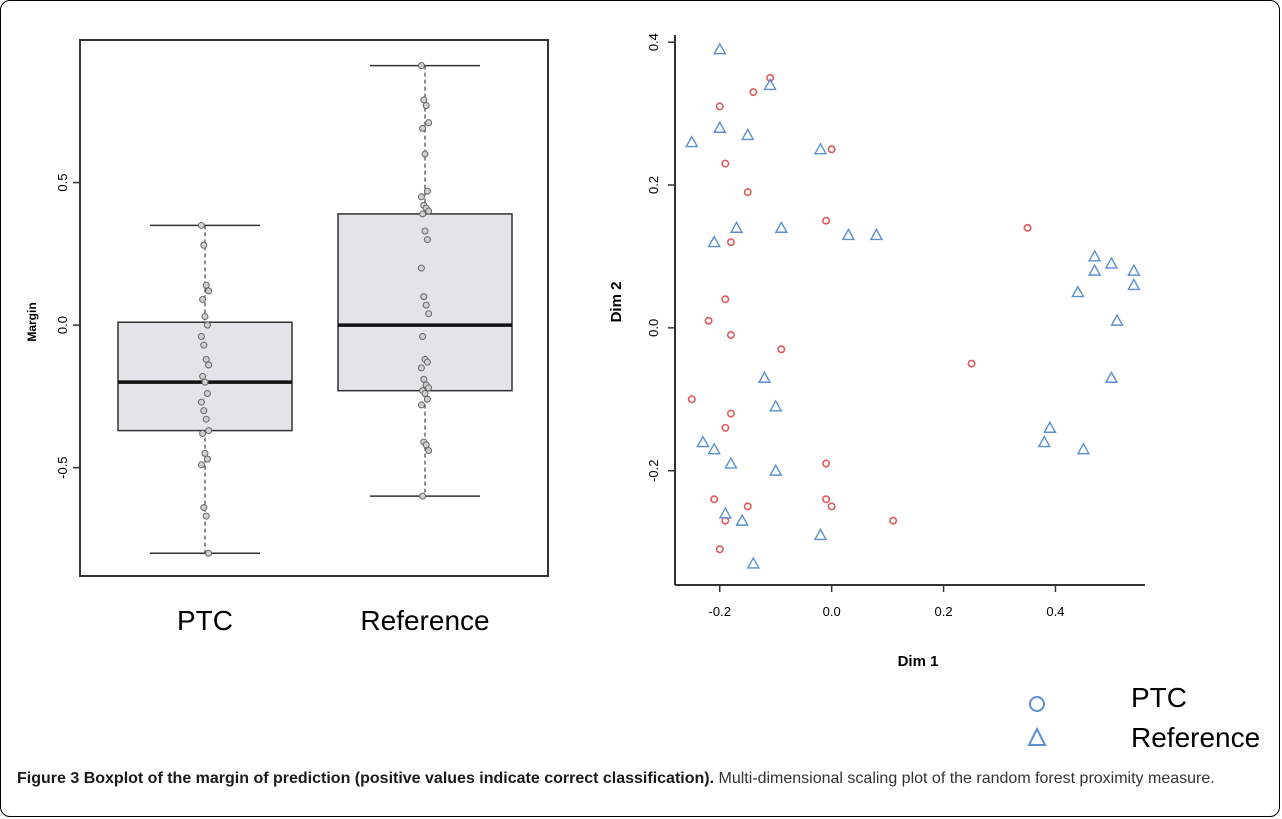 The image size is (1282, 819). What do you see at coordinates (832, 611) in the screenshot?
I see `scatter-x-tick-label: 0.0` at bounding box center [832, 611].